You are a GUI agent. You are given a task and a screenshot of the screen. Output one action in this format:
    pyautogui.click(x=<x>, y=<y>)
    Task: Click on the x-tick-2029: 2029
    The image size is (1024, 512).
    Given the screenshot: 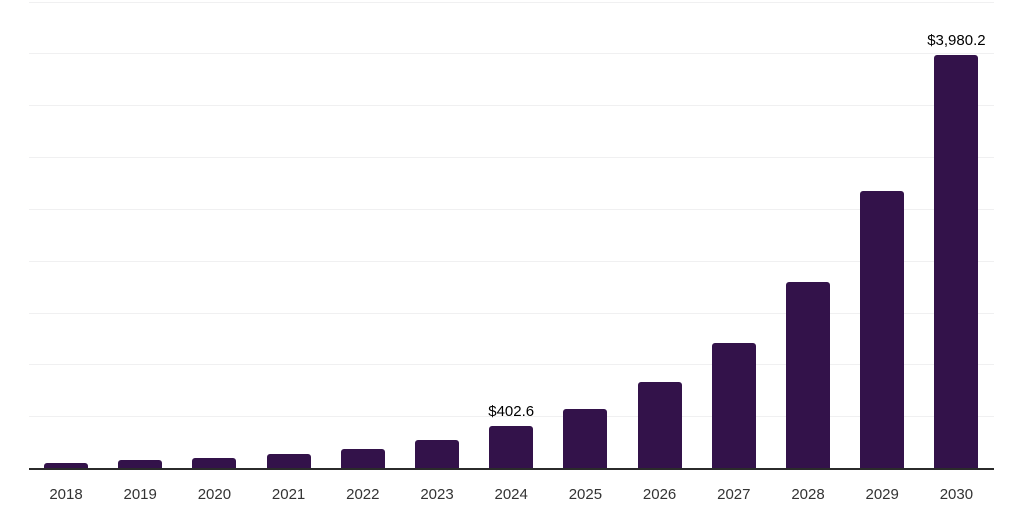 What is the action you would take?
    pyautogui.click(x=882, y=494)
    